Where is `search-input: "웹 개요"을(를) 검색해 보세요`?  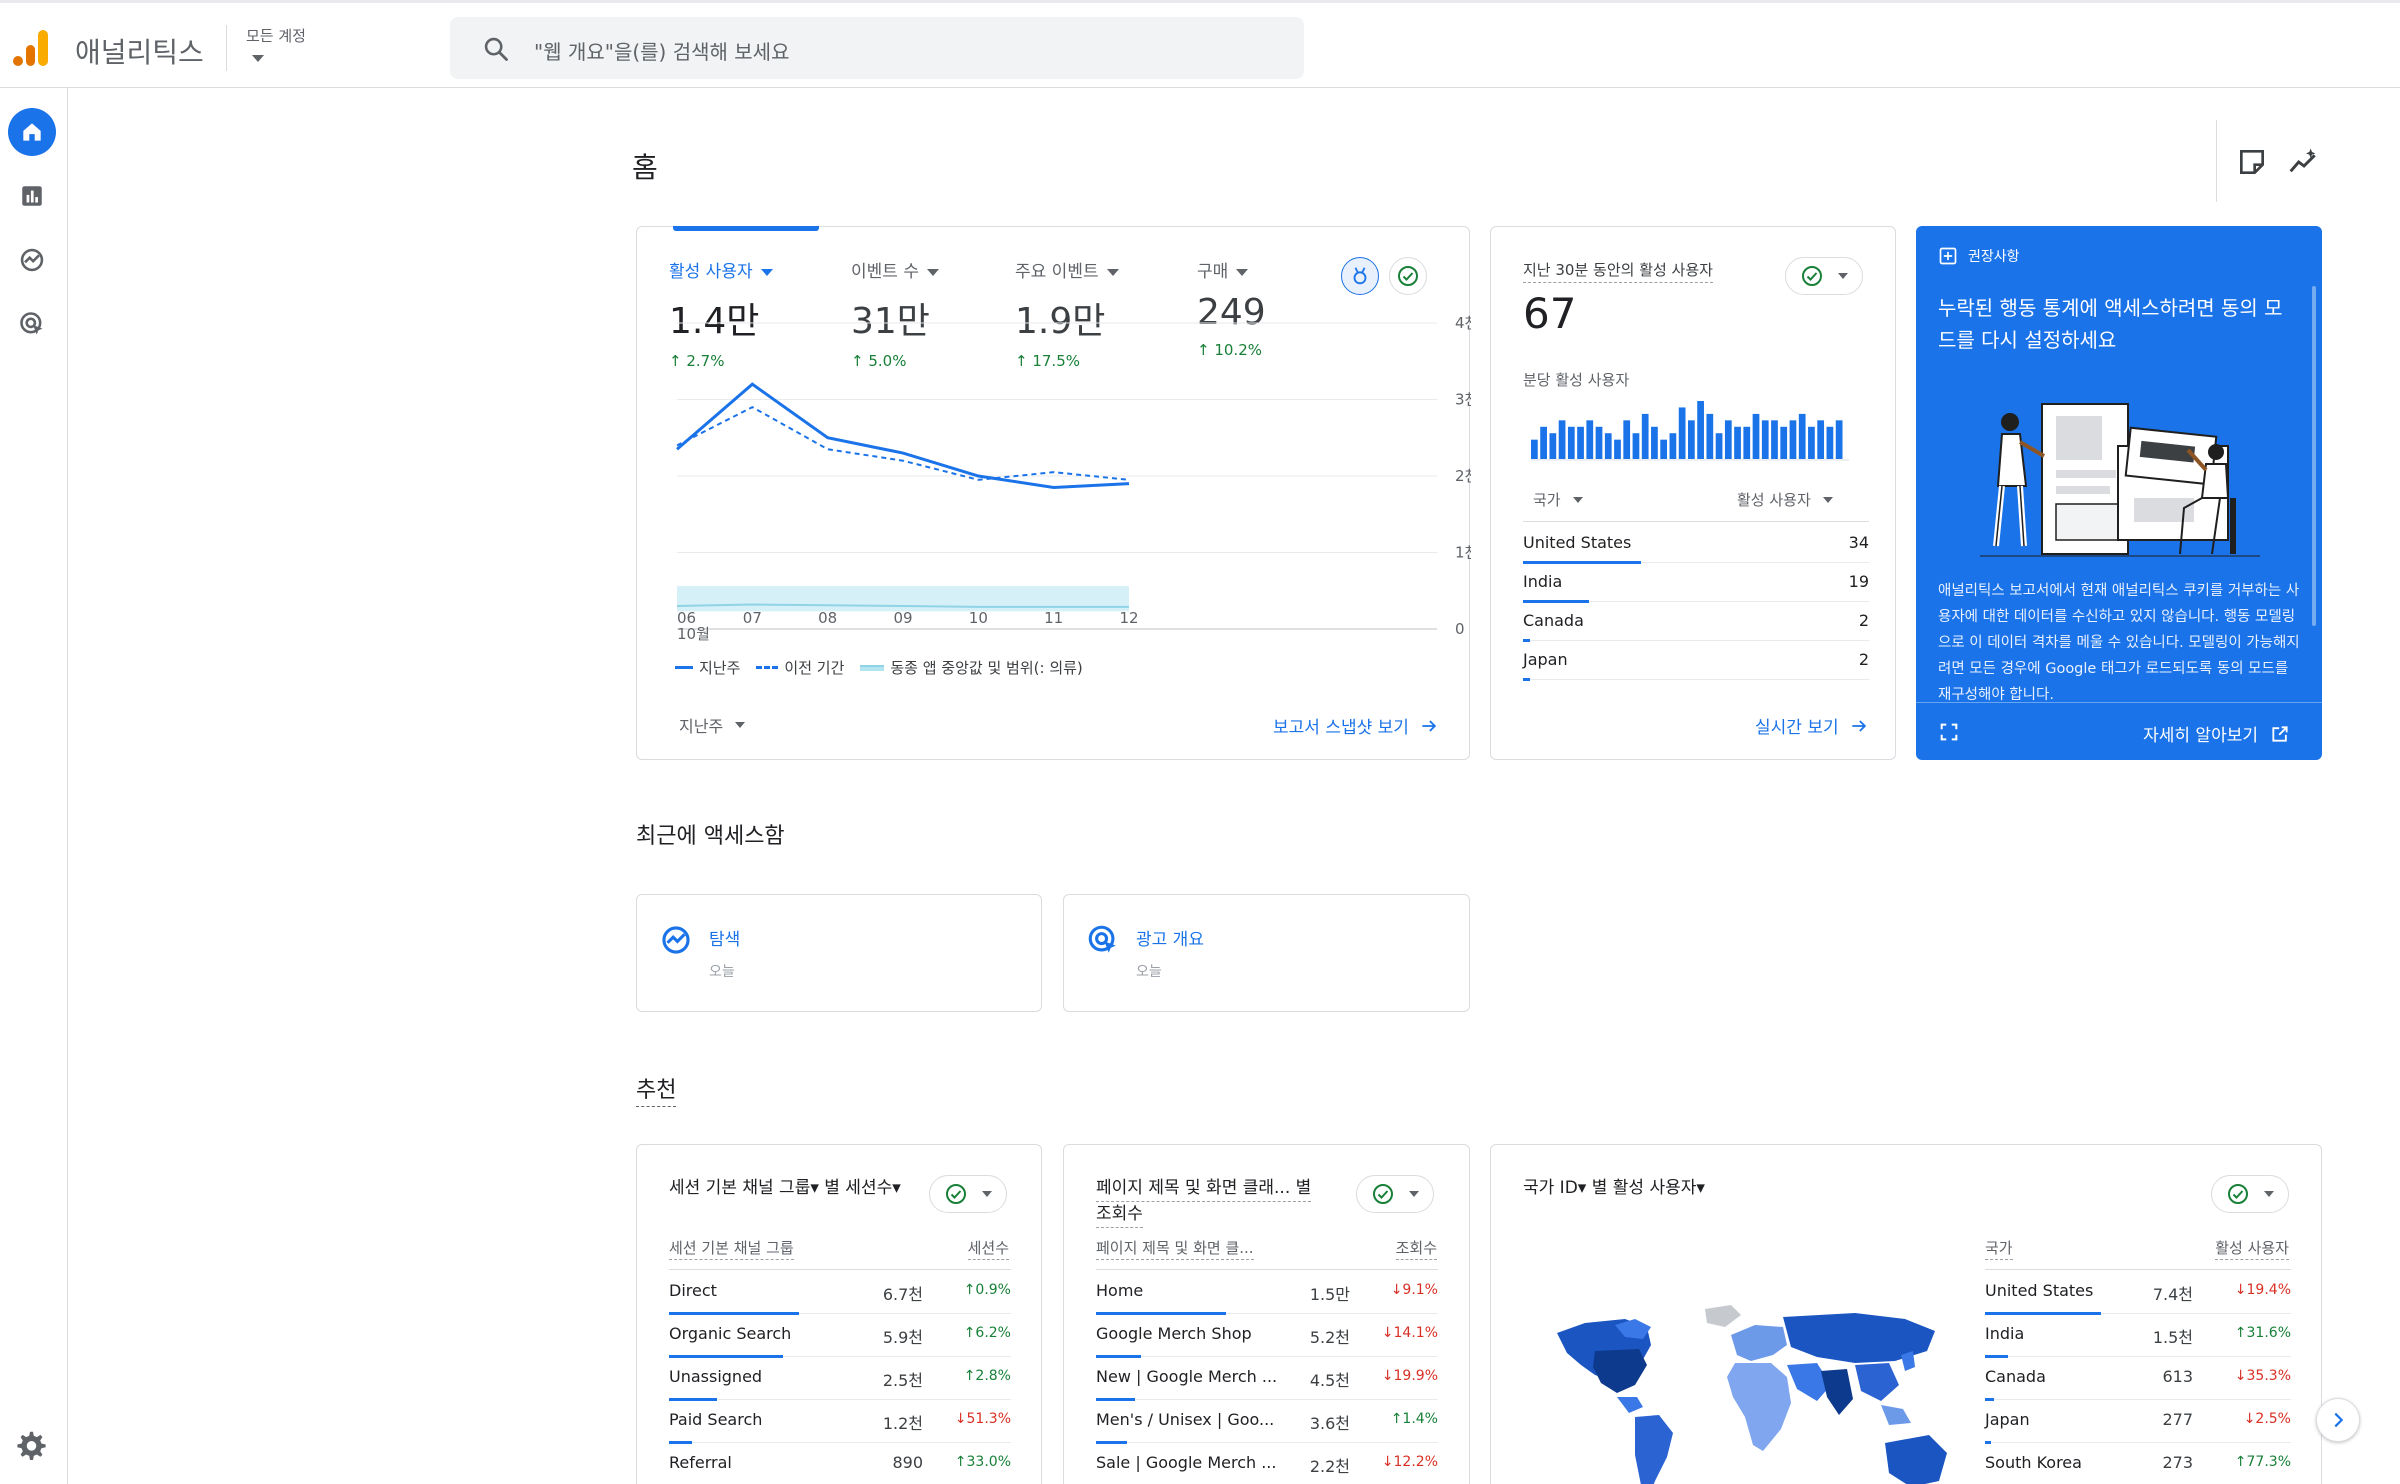 search-input: "웹 개요"을(를) 검색해 보세요 is located at coordinates (662, 52).